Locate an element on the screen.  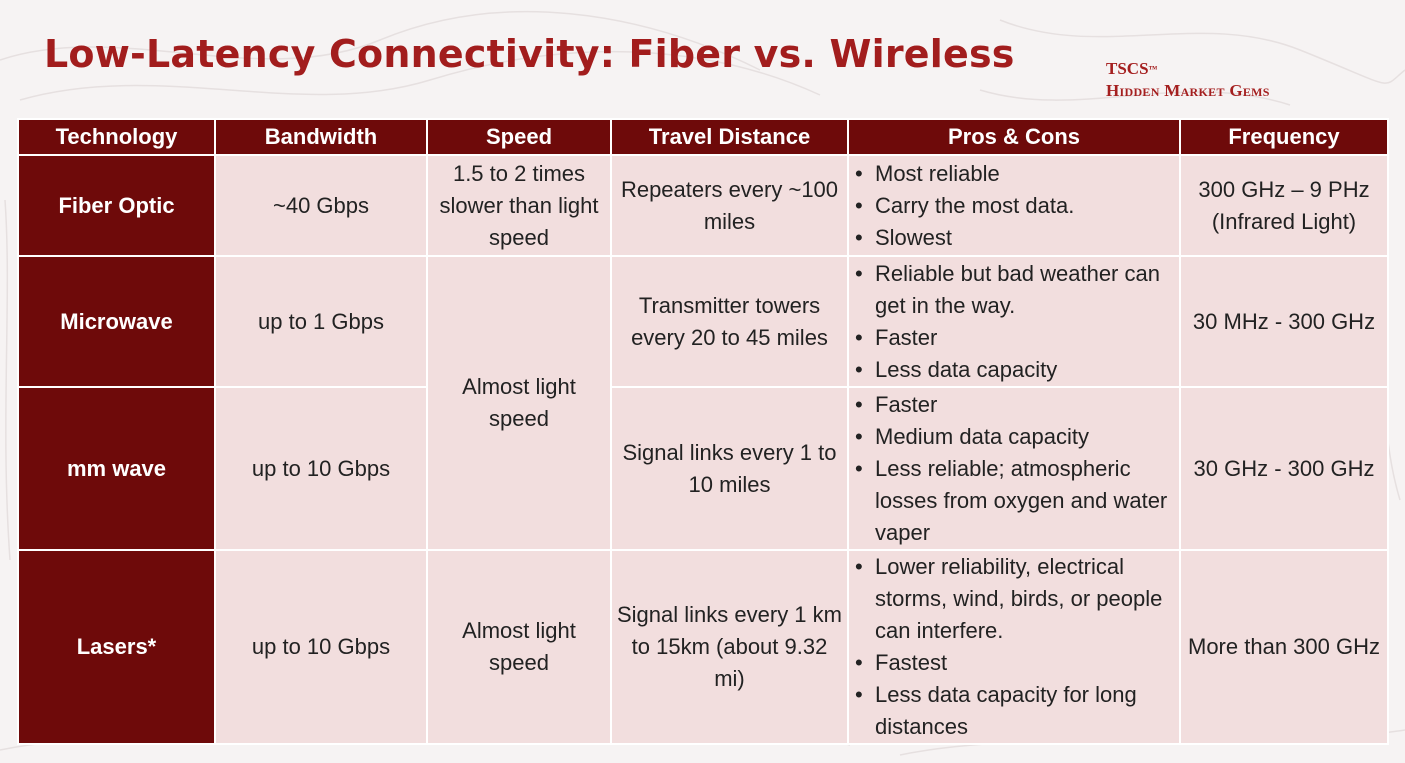
frequency-cell: 300 GHz – 9 PHz (Infrared Light) is located at coordinates (1284, 205).